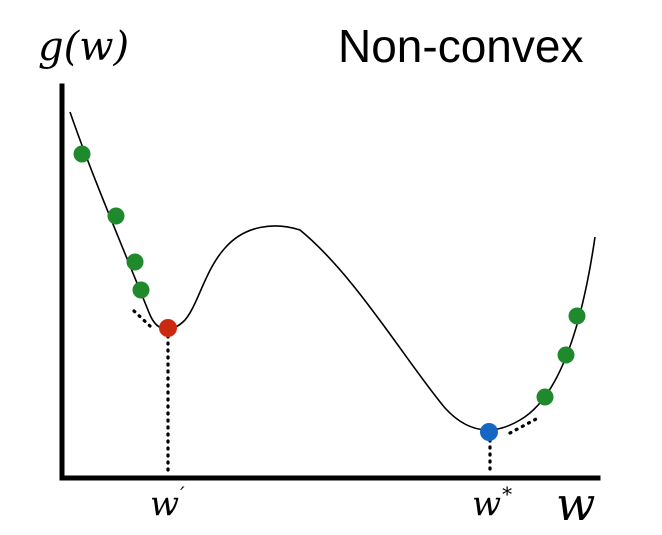 Image resolution: width=662 pixels, height=535 pixels. Describe the element at coordinates (168, 328) in the screenshot. I see `local-minimum-point` at that location.